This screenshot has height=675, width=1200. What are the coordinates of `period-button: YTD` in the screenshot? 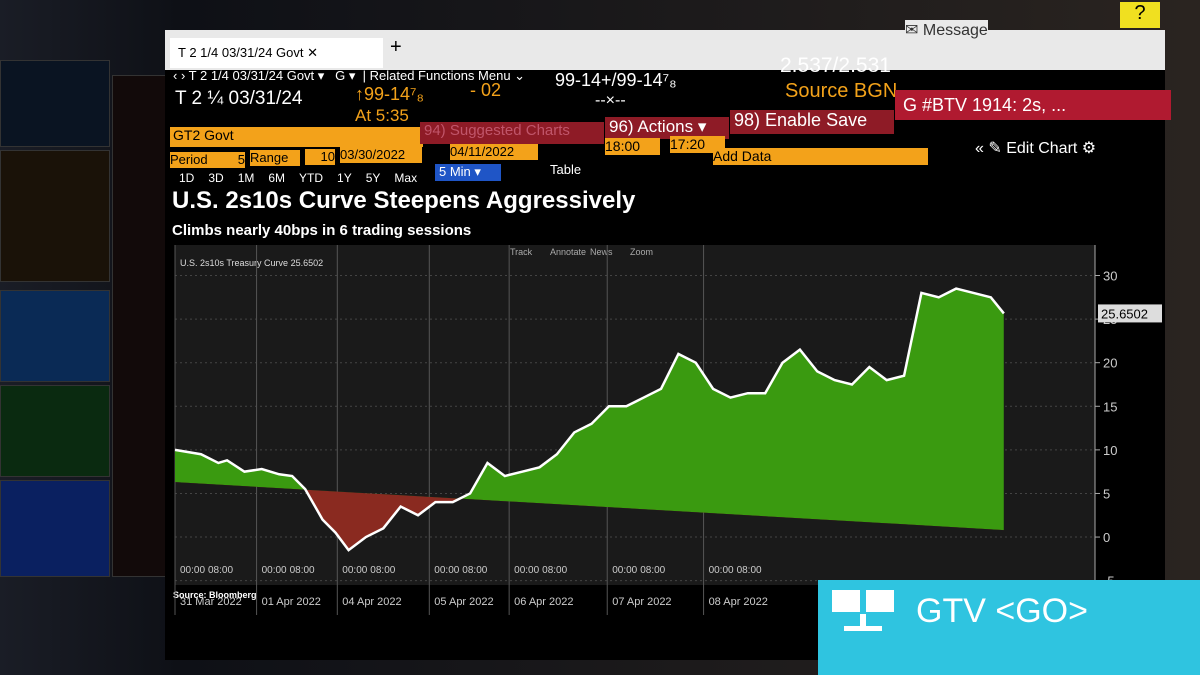 It's located at (311, 178).